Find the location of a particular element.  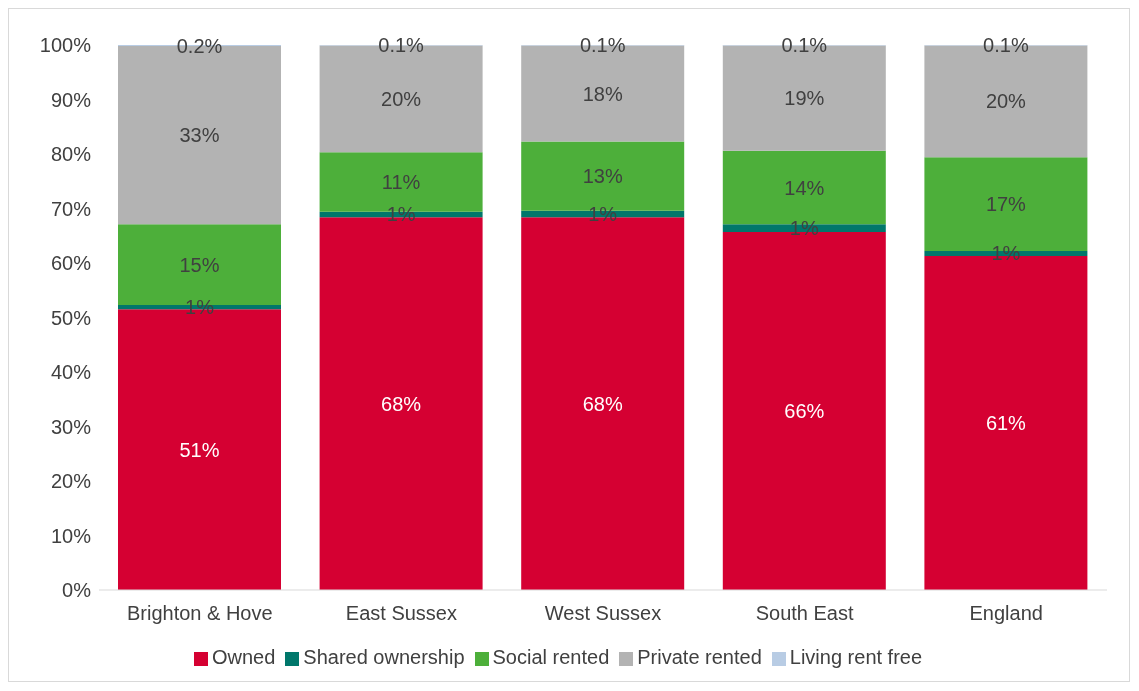

y-tick-label: 40% is located at coordinates (71, 372).